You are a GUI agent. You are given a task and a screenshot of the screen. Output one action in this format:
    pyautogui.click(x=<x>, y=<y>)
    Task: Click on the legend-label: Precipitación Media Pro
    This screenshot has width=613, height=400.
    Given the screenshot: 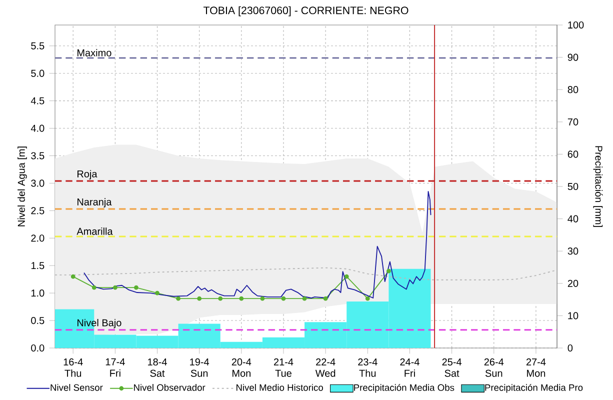 What is the action you would take?
    pyautogui.click(x=534, y=388)
    